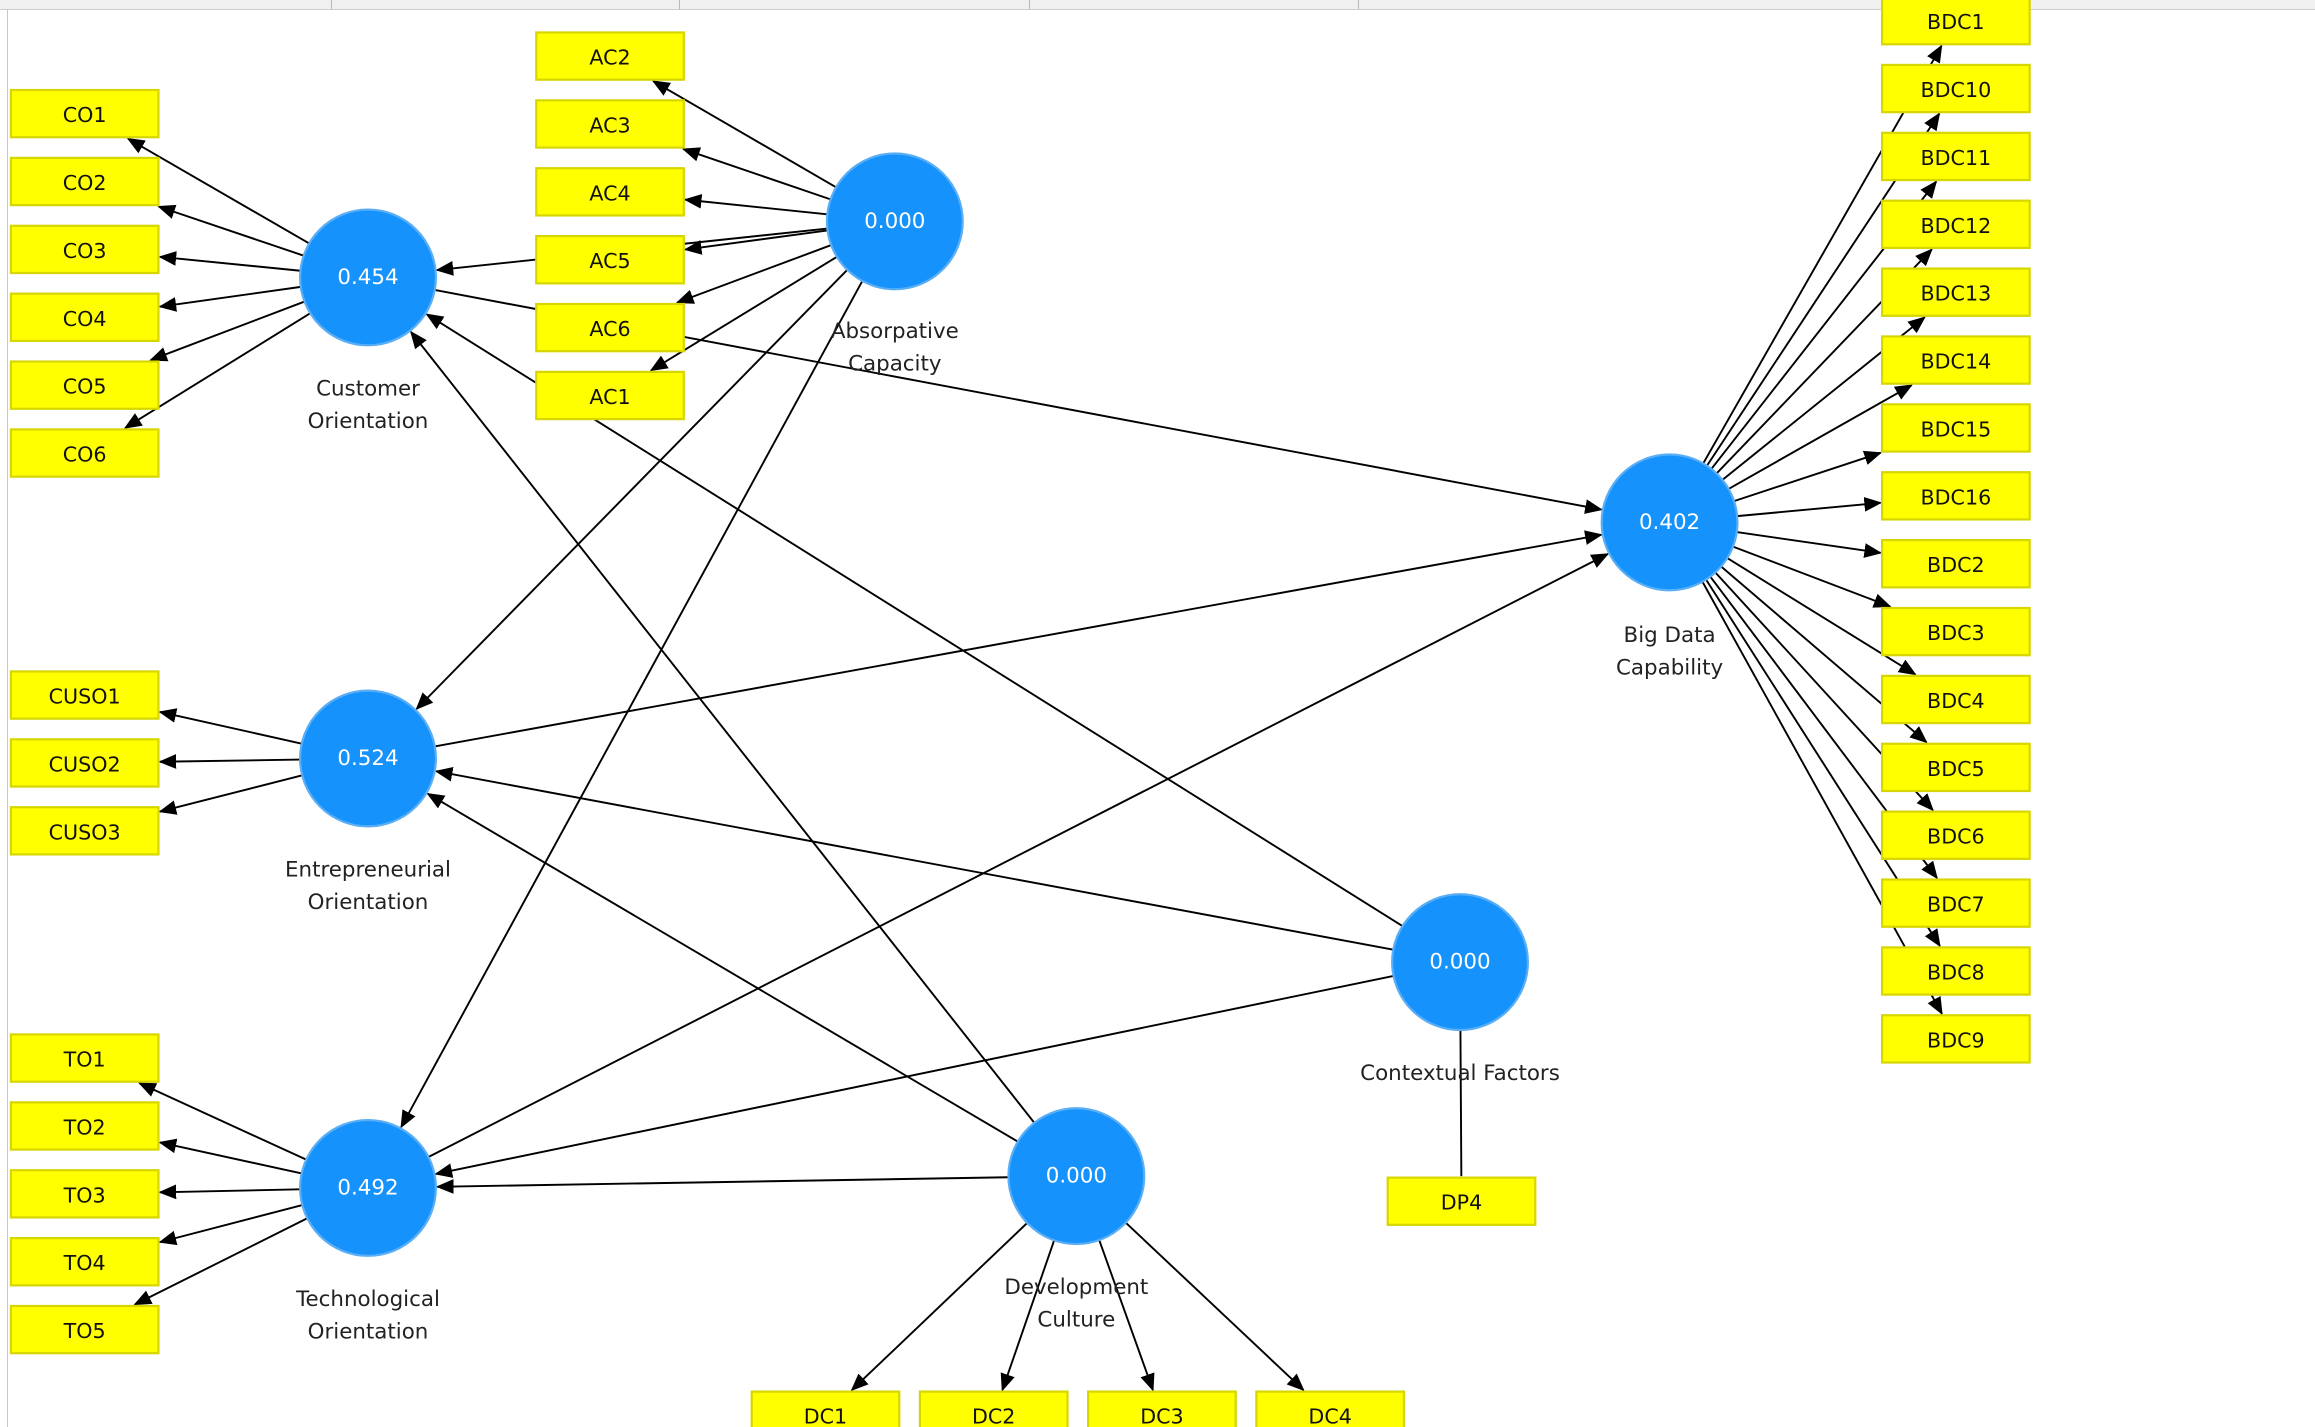 This screenshot has width=2315, height=1427. Describe the element at coordinates (84, 181) in the screenshot. I see `indicator-co2: CO2` at that location.